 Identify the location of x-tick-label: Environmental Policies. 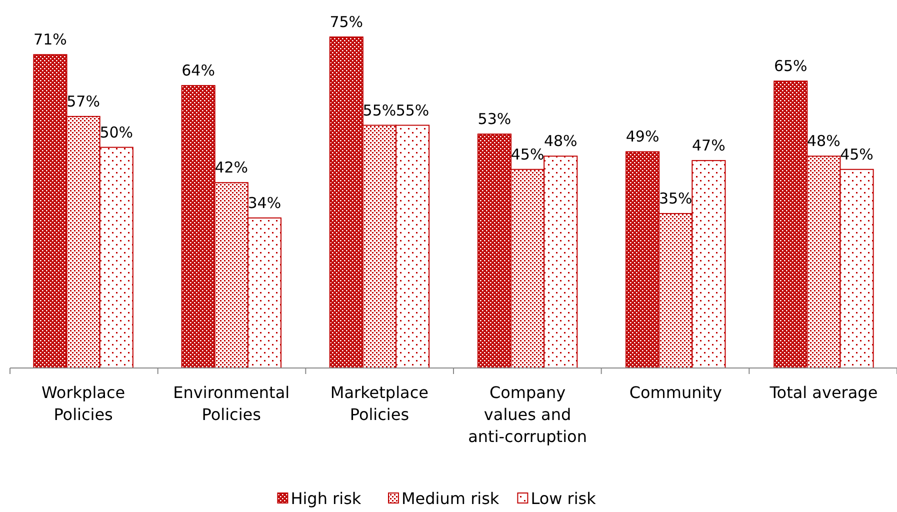
(231, 403).